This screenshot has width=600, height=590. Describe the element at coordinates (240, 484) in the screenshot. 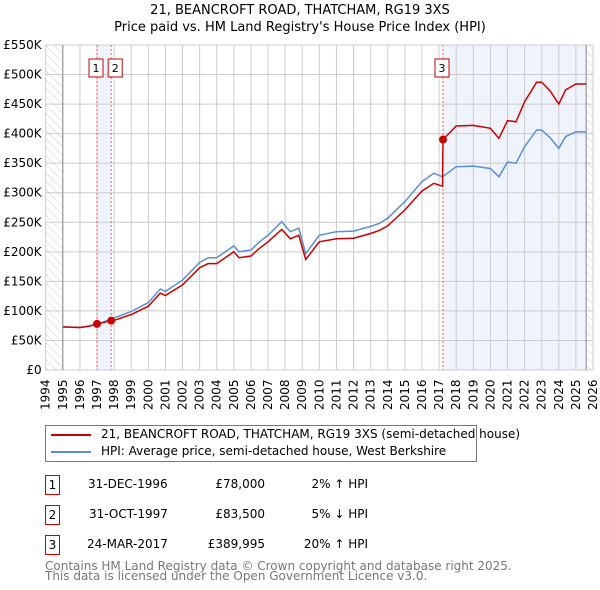

I see `transaction-price: £78,000` at that location.